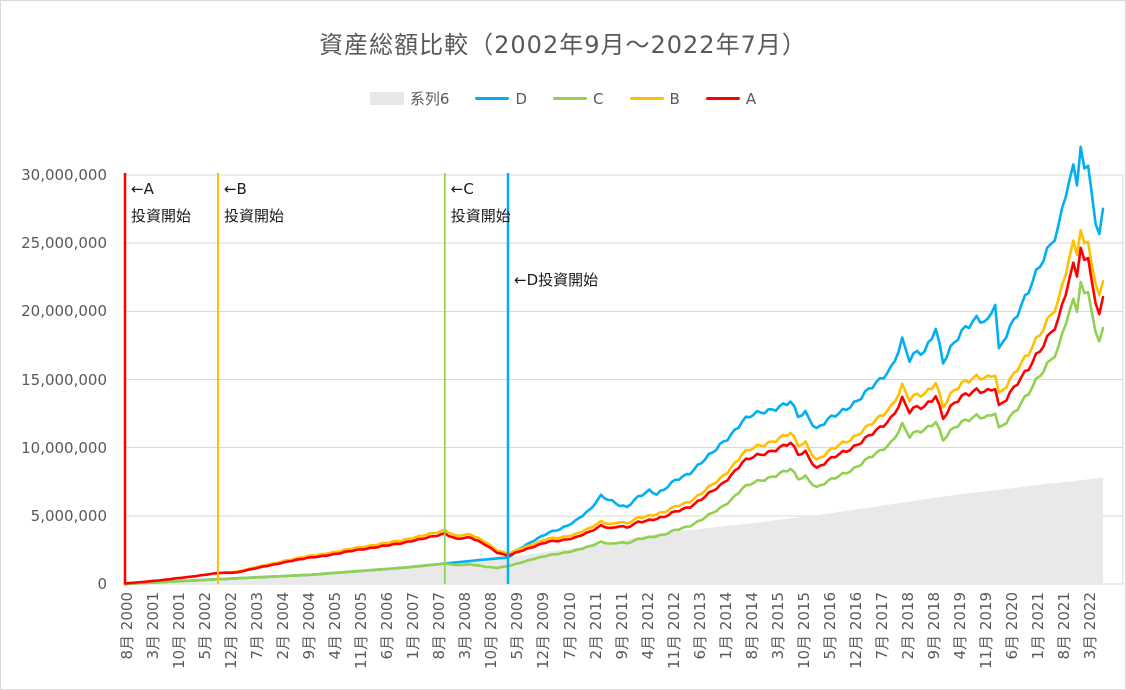 The width and height of the screenshot is (1126, 690). Describe the element at coordinates (68, 515) in the screenshot. I see `y-tick-label: 5,000,000` at that location.